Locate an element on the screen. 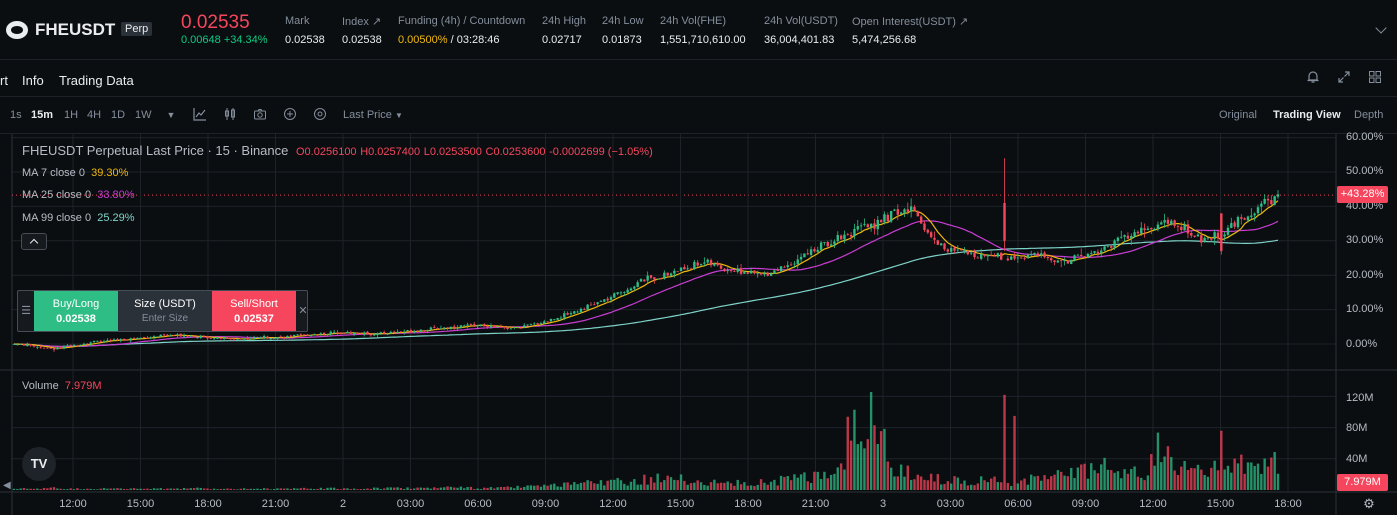  camera-icon is located at coordinates (260, 115).